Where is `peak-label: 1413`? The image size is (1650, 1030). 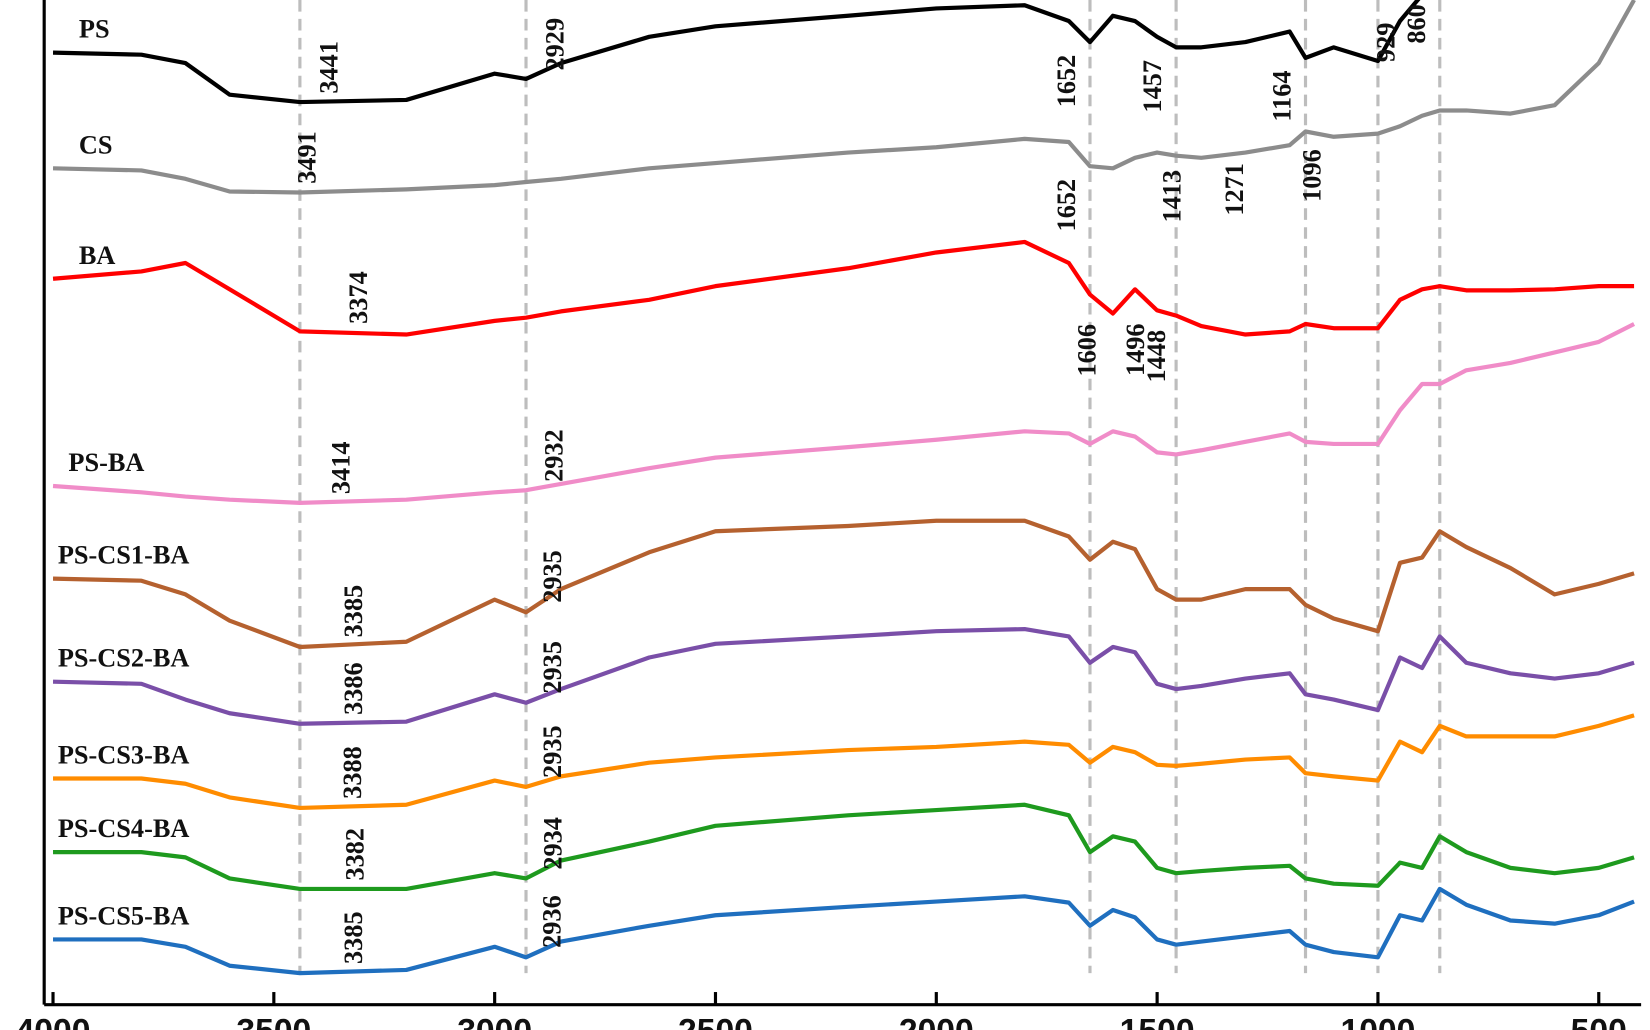 peak-label: 1413 is located at coordinates (1172, 196).